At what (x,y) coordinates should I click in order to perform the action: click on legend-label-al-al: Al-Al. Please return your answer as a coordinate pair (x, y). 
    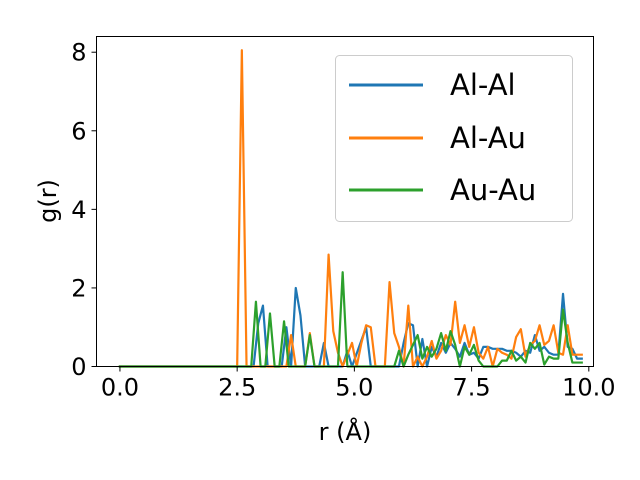
    Looking at the image, I should click on (483, 85).